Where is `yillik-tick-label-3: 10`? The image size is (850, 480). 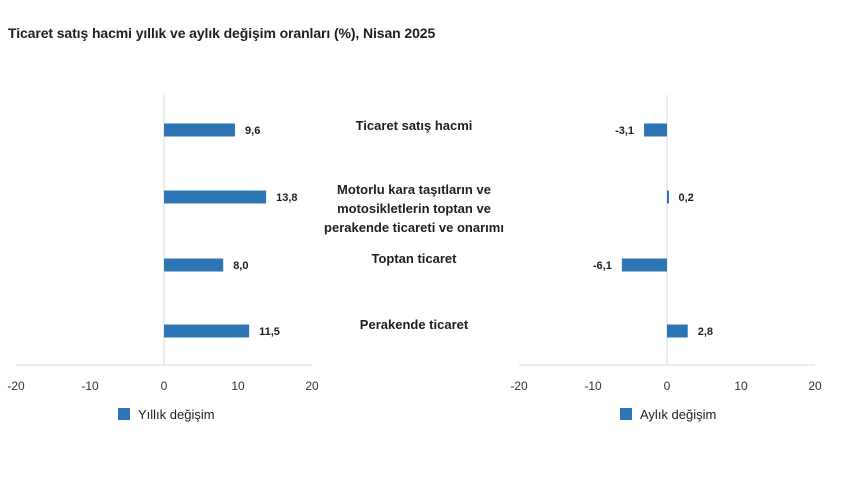
yillik-tick-label-3: 10 is located at coordinates (238, 386).